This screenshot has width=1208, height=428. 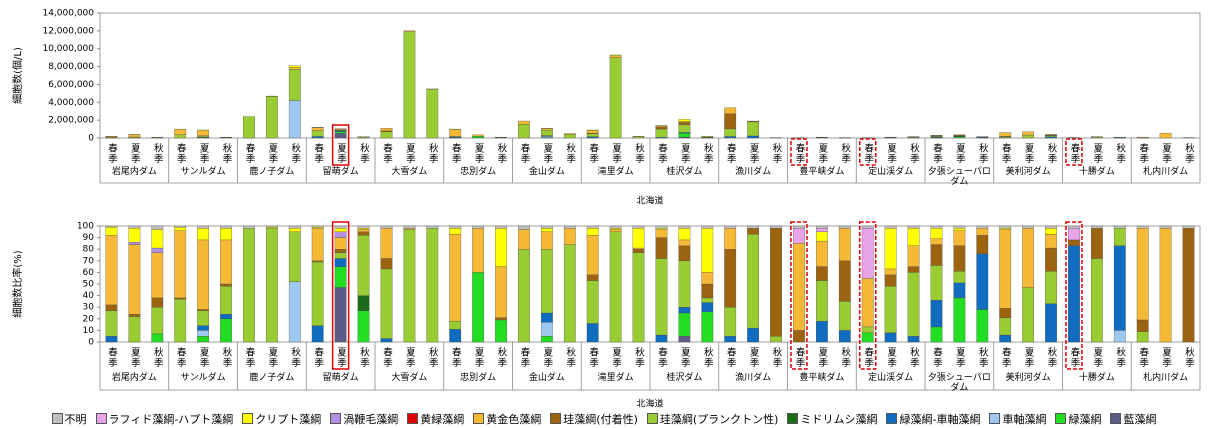 What do you see at coordinates (615, 378) in the screenshot?
I see `group-label: 滝里ダム` at bounding box center [615, 378].